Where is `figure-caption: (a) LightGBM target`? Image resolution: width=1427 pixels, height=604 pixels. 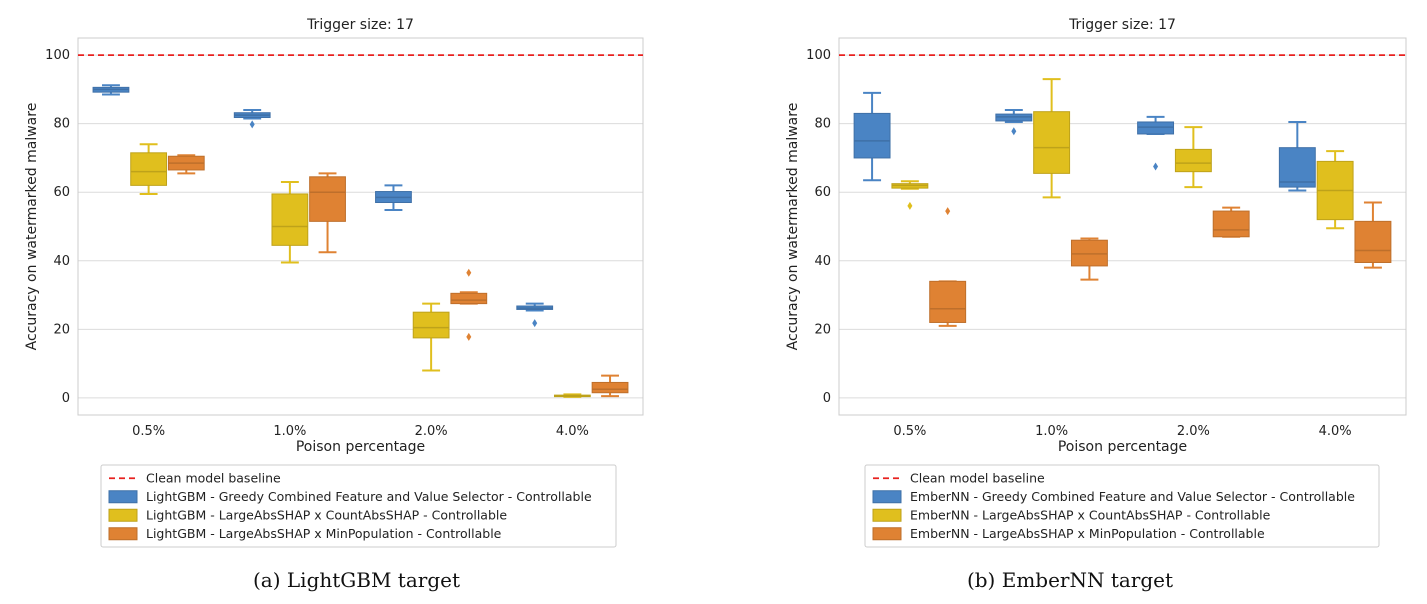 figure-caption: (a) LightGBM target is located at coordinates (356, 580).